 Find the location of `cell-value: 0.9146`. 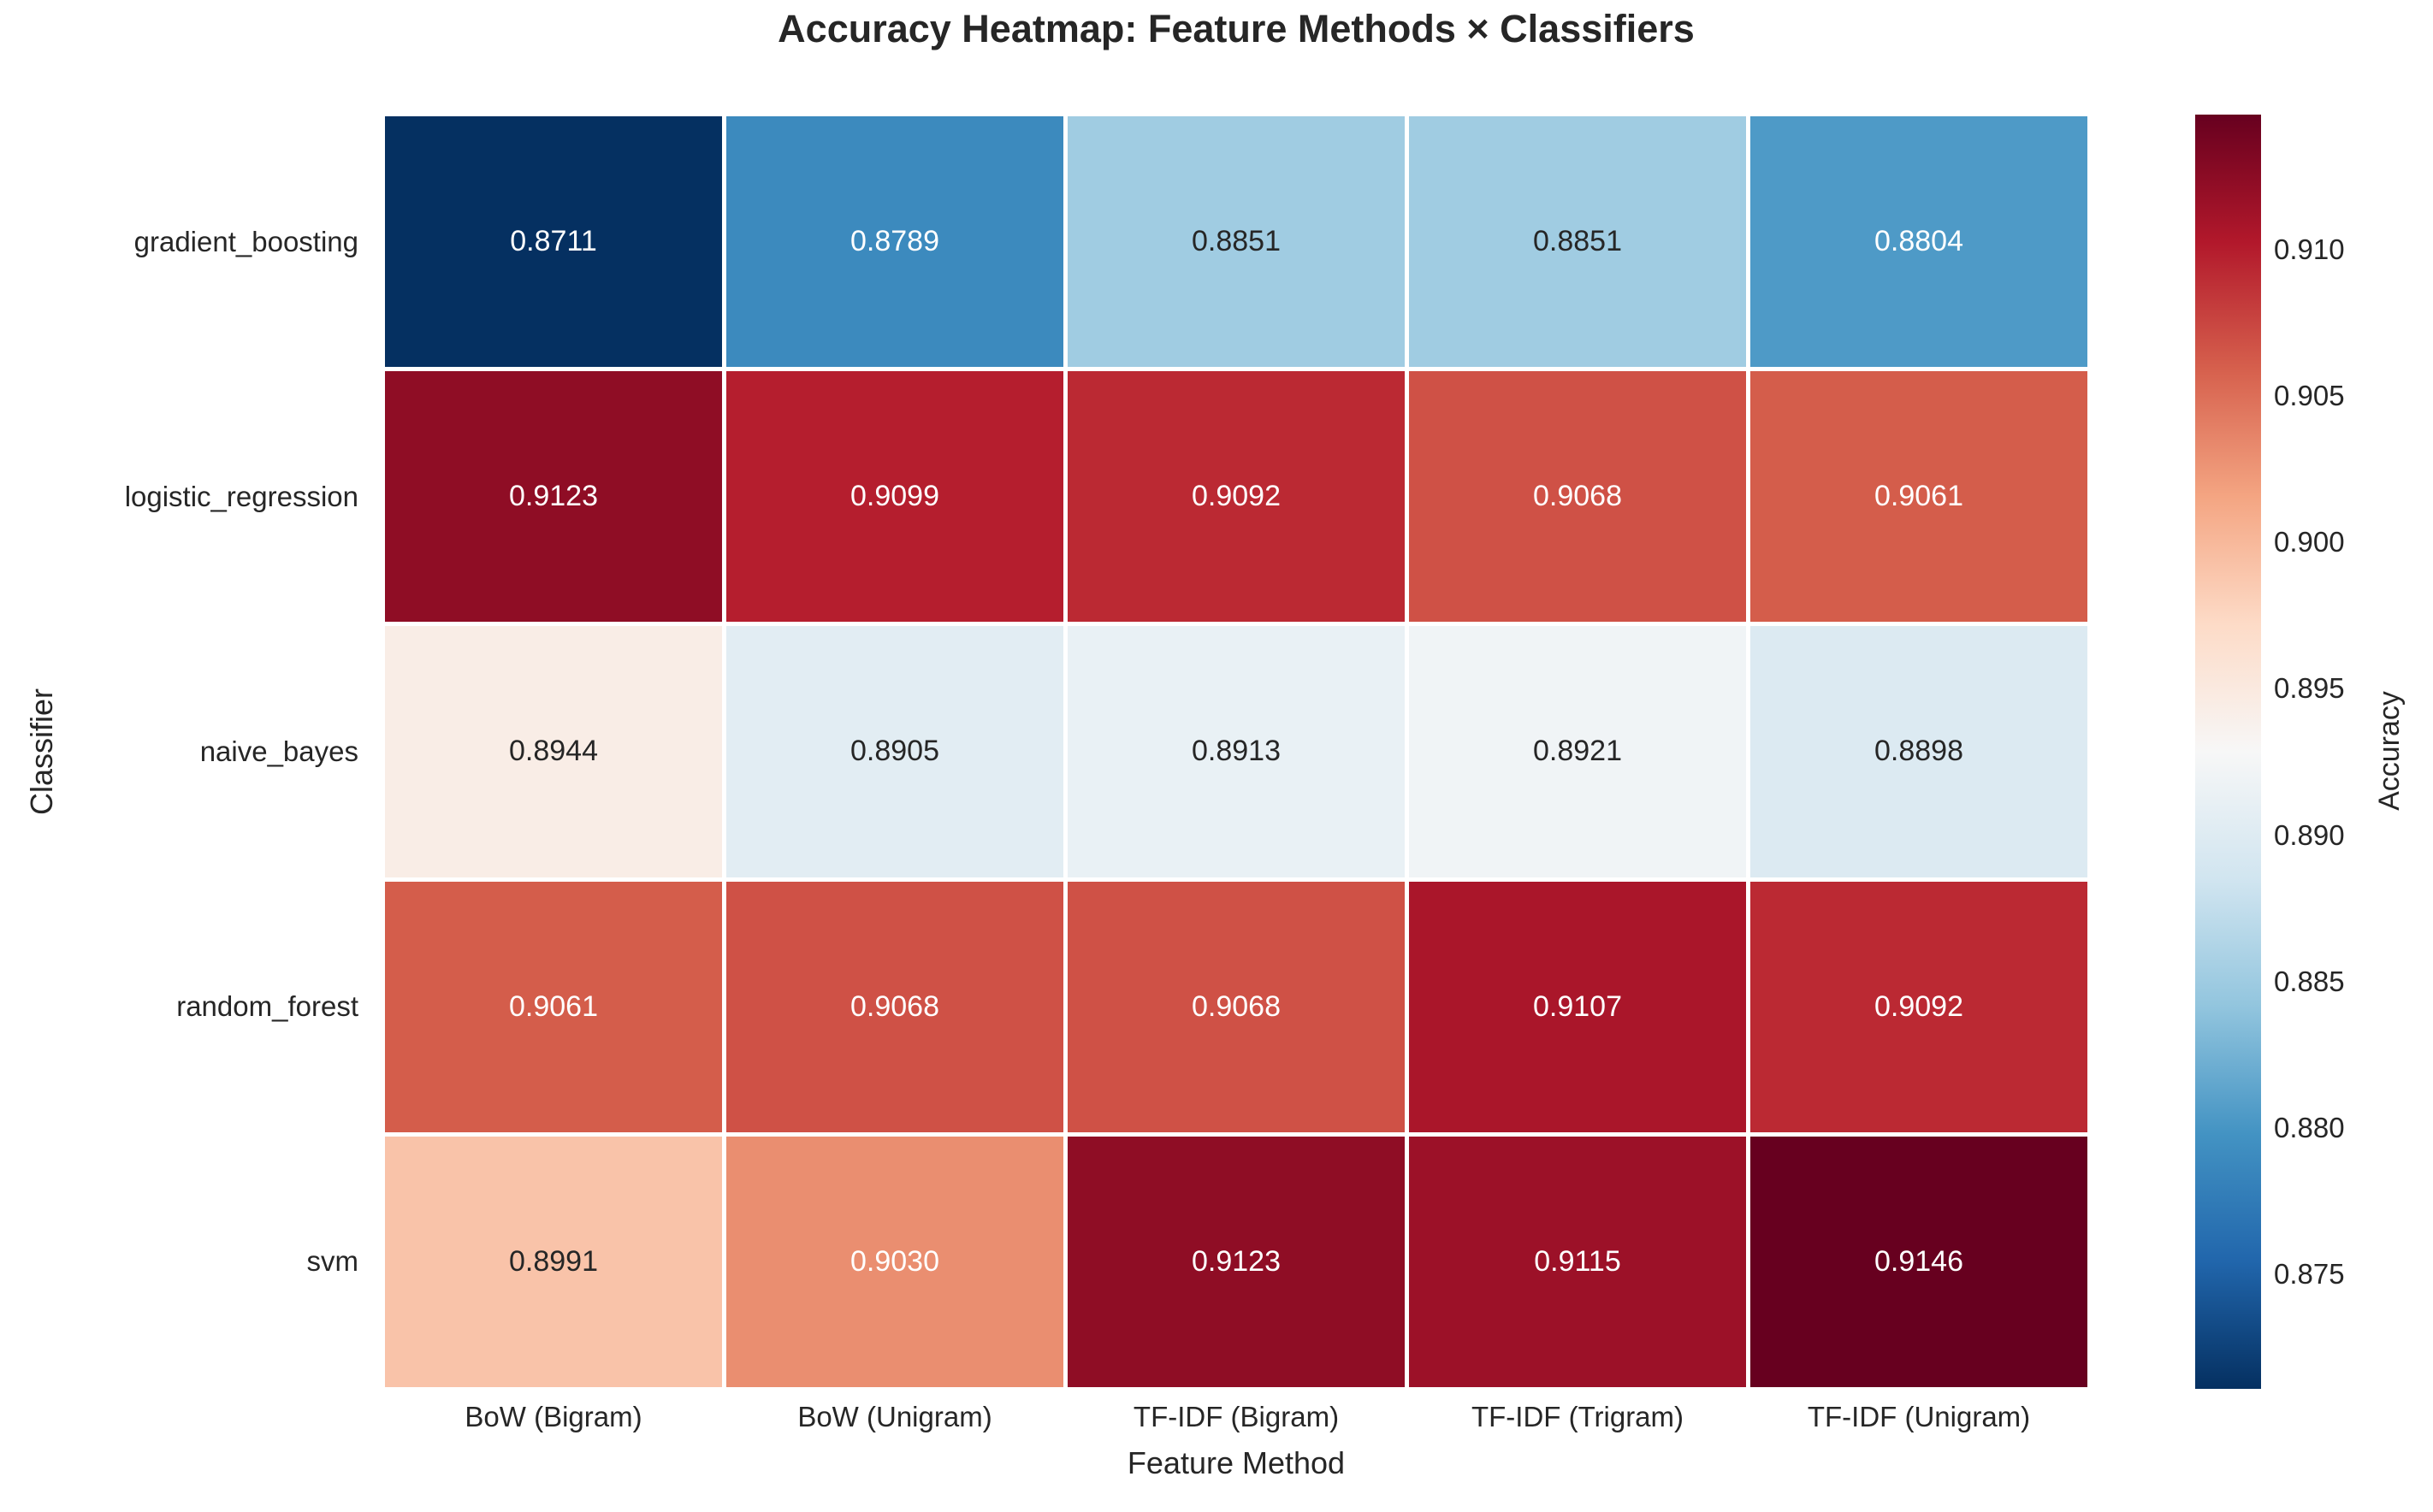

cell-value: 0.9146 is located at coordinates (1918, 1261).